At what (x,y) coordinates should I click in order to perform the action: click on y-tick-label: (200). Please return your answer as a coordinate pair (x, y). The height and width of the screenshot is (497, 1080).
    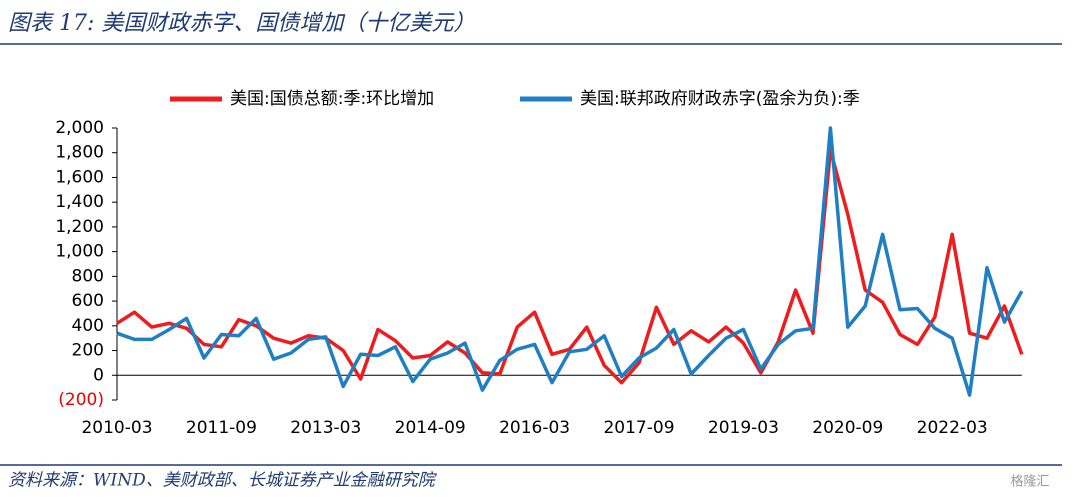
    Looking at the image, I should click on (81, 400).